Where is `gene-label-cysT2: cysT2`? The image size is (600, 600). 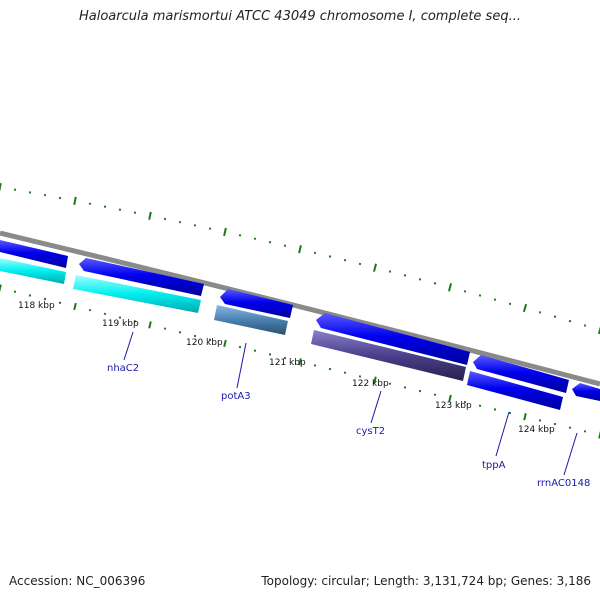 gene-label-cysT2: cysT2 is located at coordinates (370, 431).